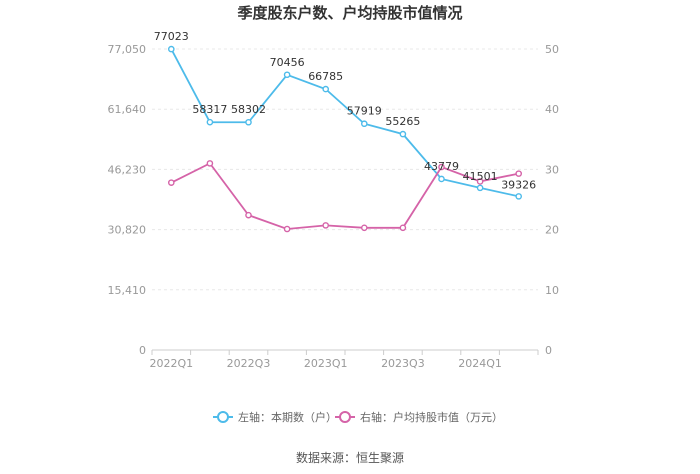 Image resolution: width=700 pixels, height=474 pixels. I want to click on left-axis-tick-label: 0, so click(142, 350).